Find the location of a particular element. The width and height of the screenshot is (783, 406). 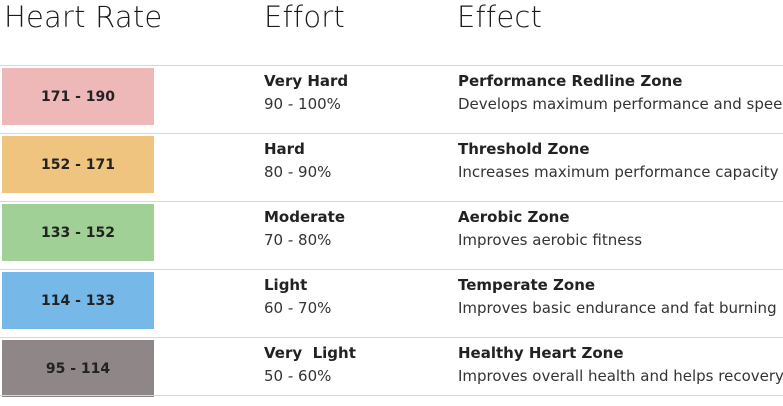

column-header: Heart Rate is located at coordinates (83, 17).